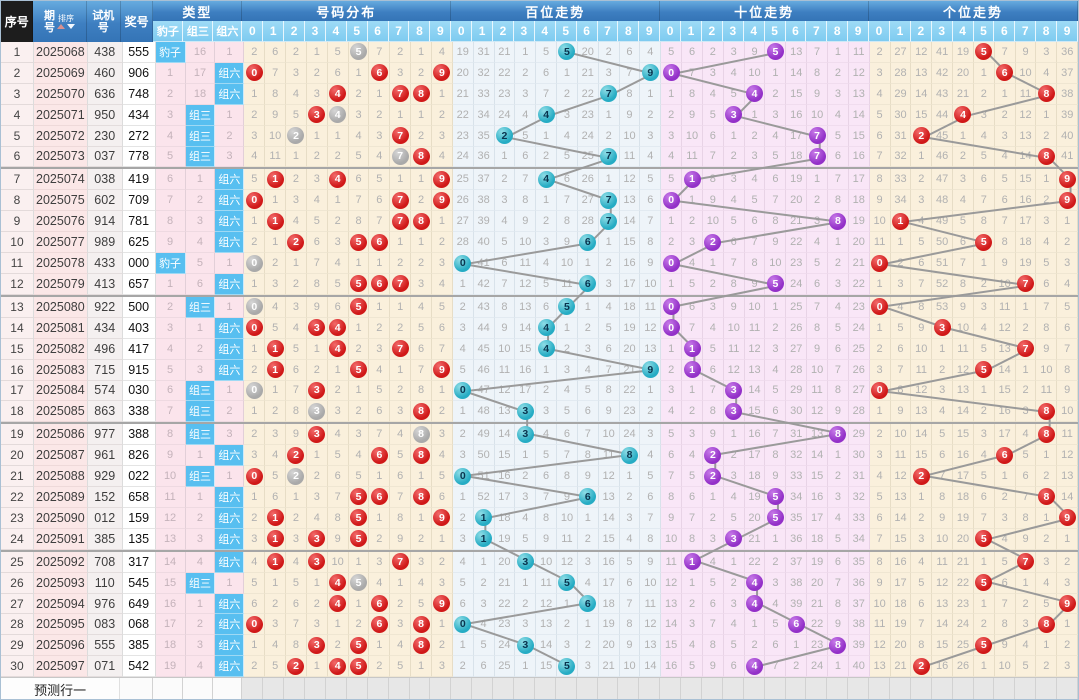 This screenshot has height=700, width=1079. I want to click on units-cell: 1, so click(1047, 456).